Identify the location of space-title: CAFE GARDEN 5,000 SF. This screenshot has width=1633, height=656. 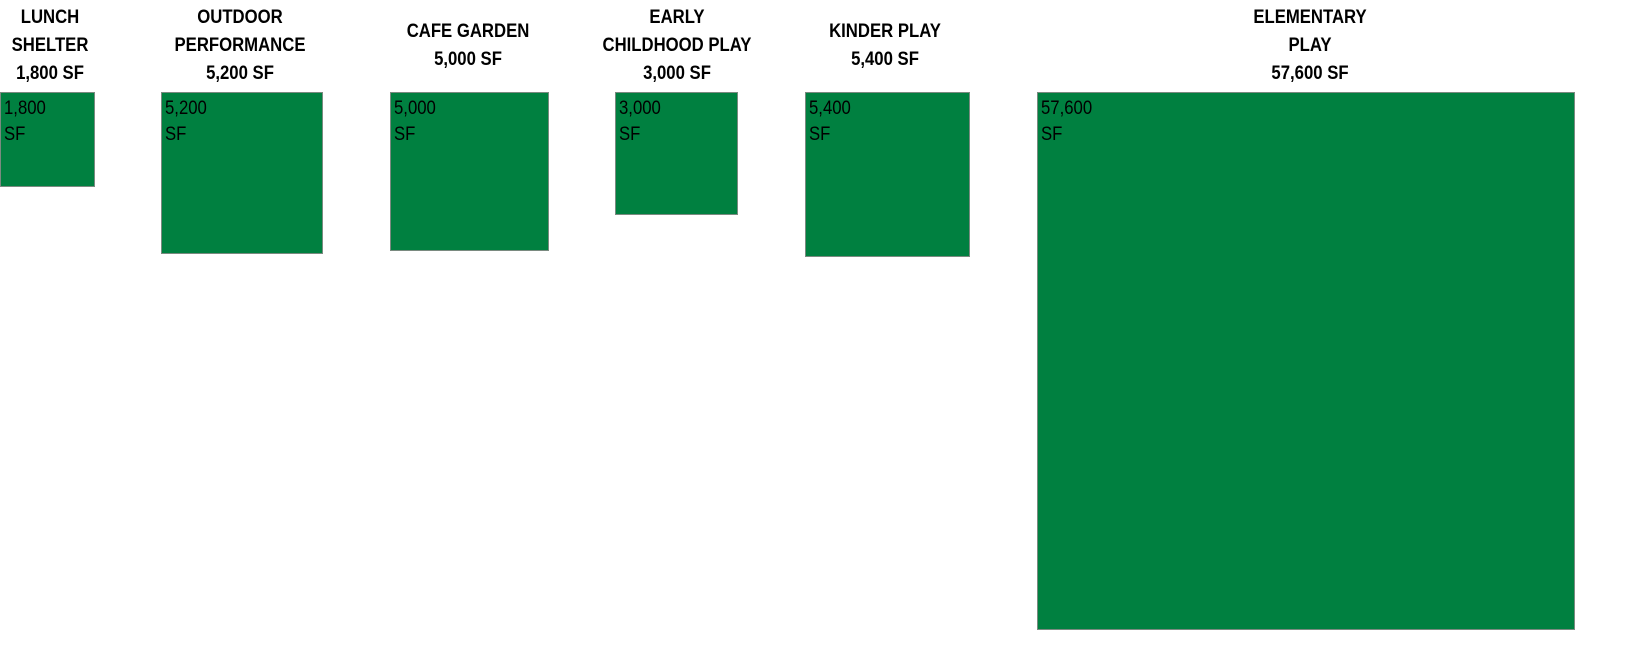
(468, 46).